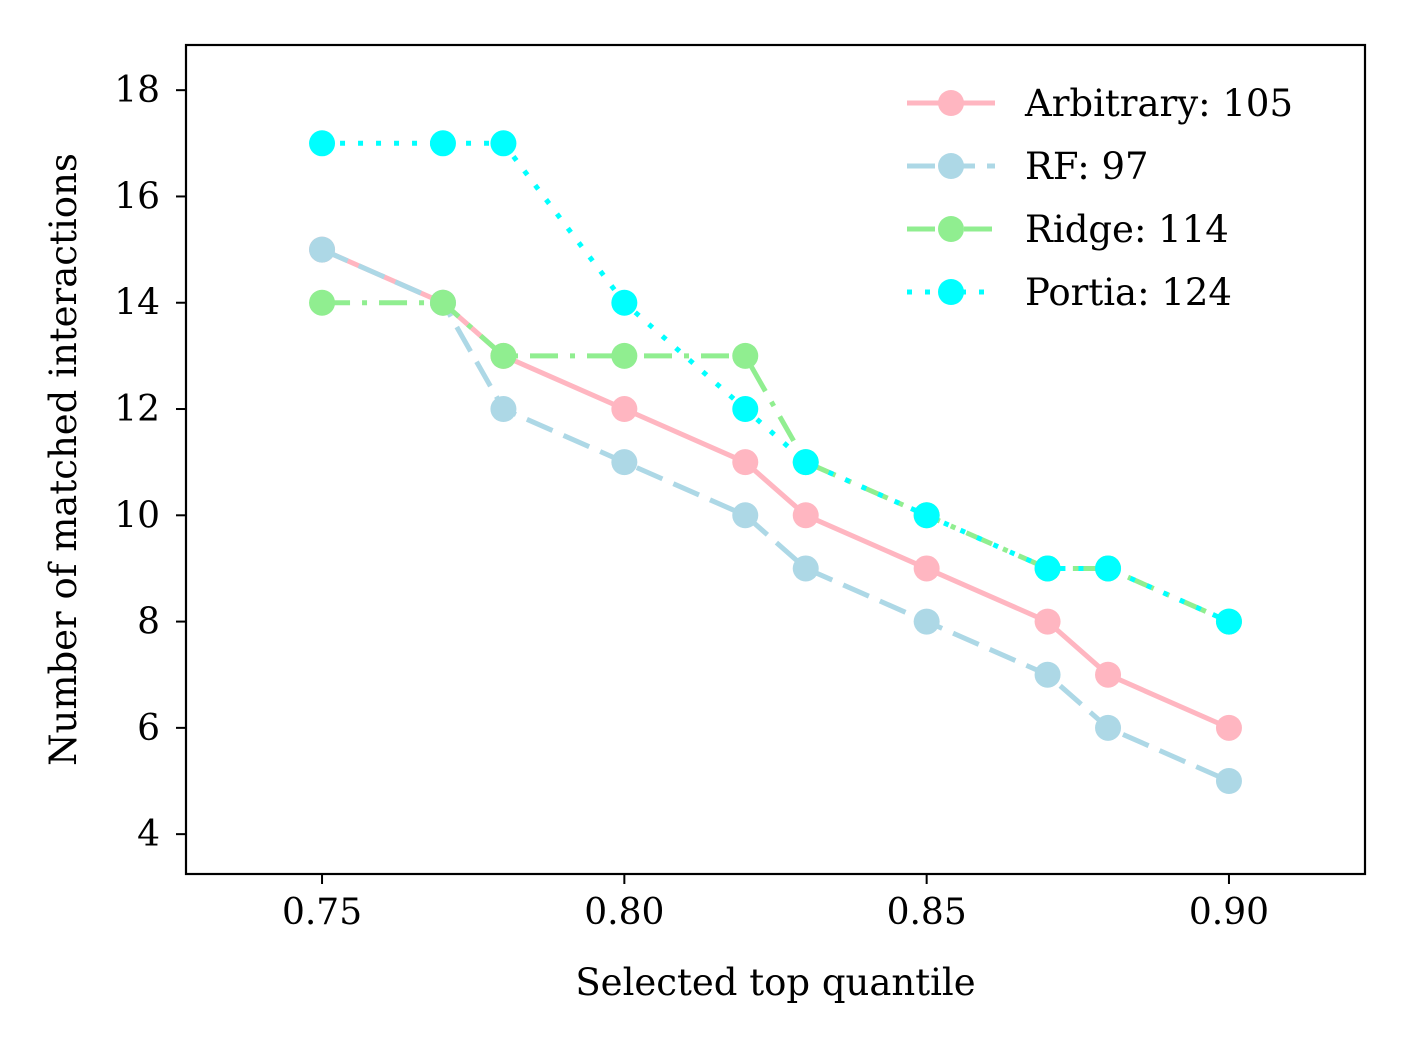 The width and height of the screenshot is (1410, 1050). What do you see at coordinates (624, 912) in the screenshot?
I see `x-tick-label: 0.80` at bounding box center [624, 912].